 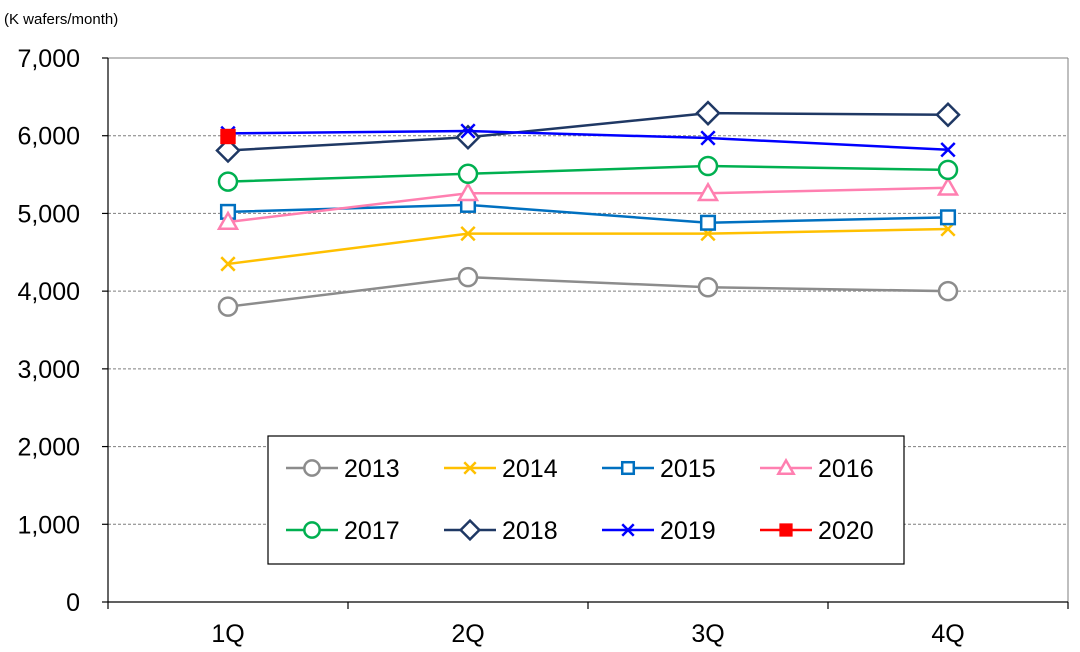 What do you see at coordinates (530, 469) in the screenshot?
I see `legend-label: 2014` at bounding box center [530, 469].